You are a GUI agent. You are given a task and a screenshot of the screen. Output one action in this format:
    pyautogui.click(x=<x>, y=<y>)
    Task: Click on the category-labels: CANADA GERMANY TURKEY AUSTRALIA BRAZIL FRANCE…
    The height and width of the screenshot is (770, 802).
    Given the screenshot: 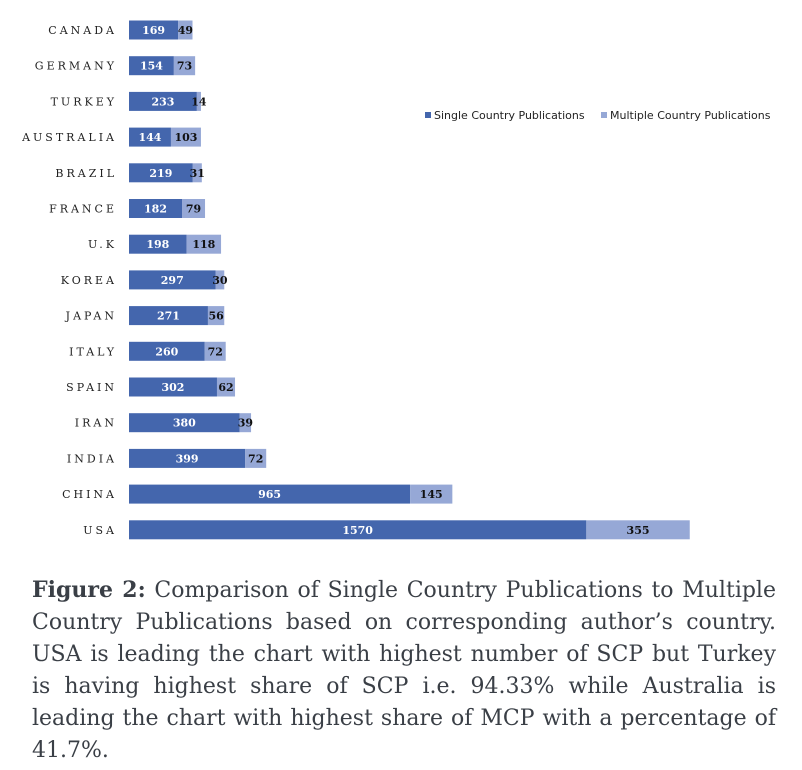 What is the action you would take?
    pyautogui.click(x=69, y=280)
    